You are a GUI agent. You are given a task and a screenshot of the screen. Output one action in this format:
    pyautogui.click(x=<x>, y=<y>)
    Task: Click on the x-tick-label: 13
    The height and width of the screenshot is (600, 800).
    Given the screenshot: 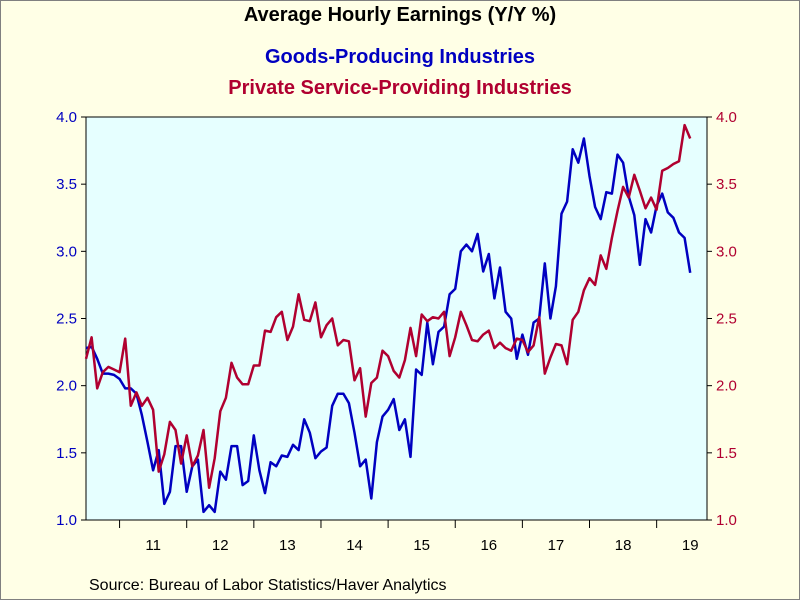 What is the action you would take?
    pyautogui.click(x=287, y=545)
    